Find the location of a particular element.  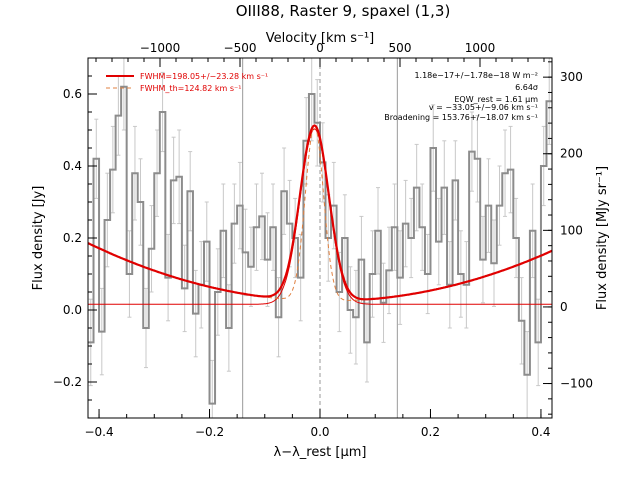

right-tick-label-4: 300 is located at coordinates (571, 77).